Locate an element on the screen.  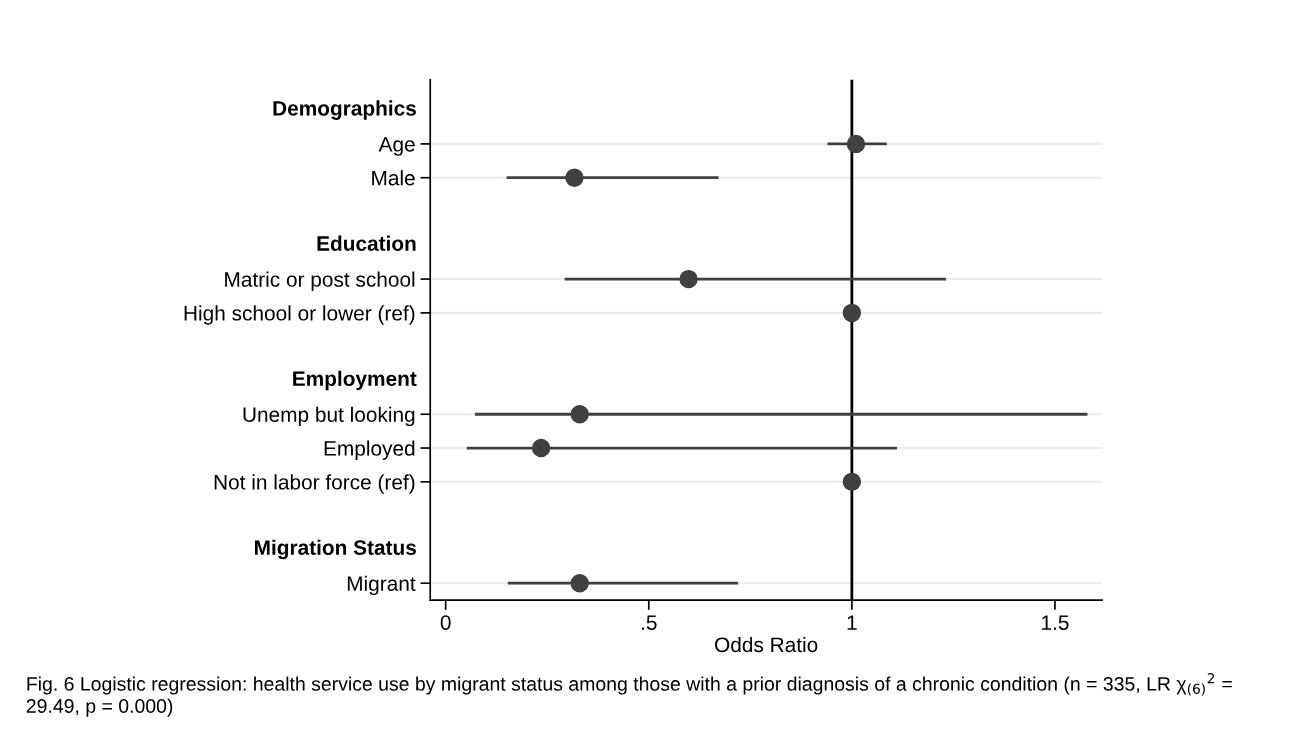
y-tick-label: Migration Status is located at coordinates (335, 549).